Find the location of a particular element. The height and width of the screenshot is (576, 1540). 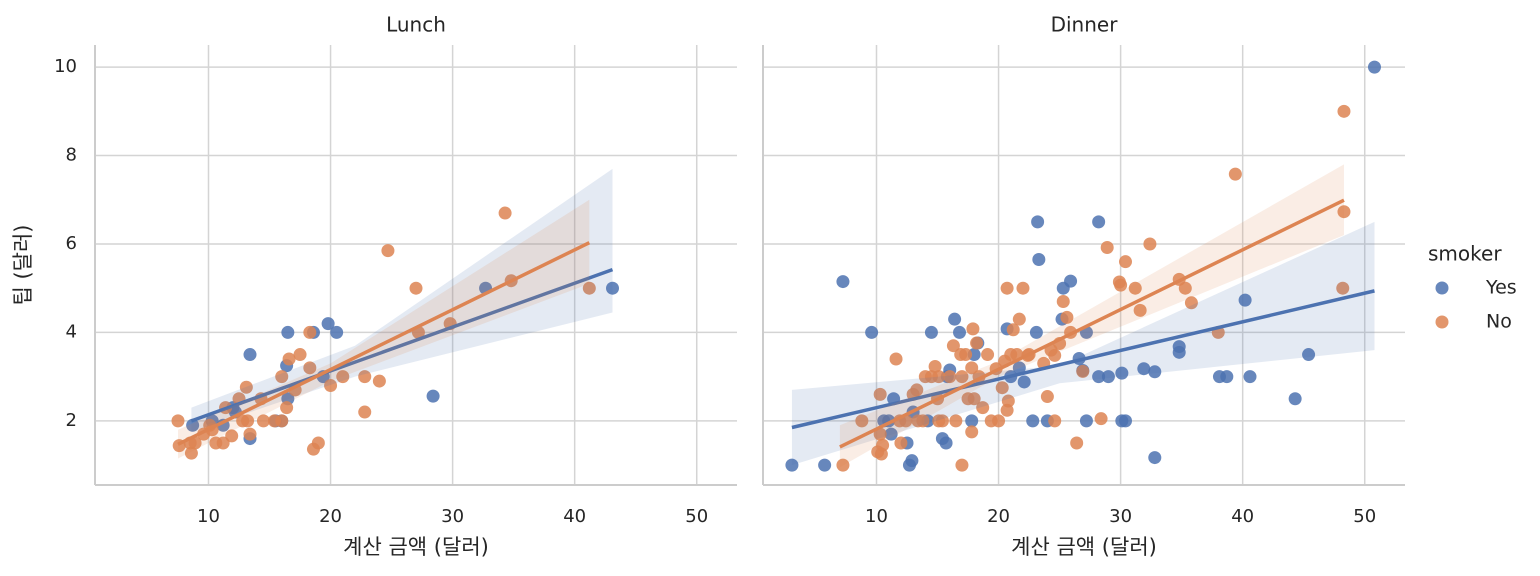

y-tick-label: 10 is located at coordinates (65, 66).